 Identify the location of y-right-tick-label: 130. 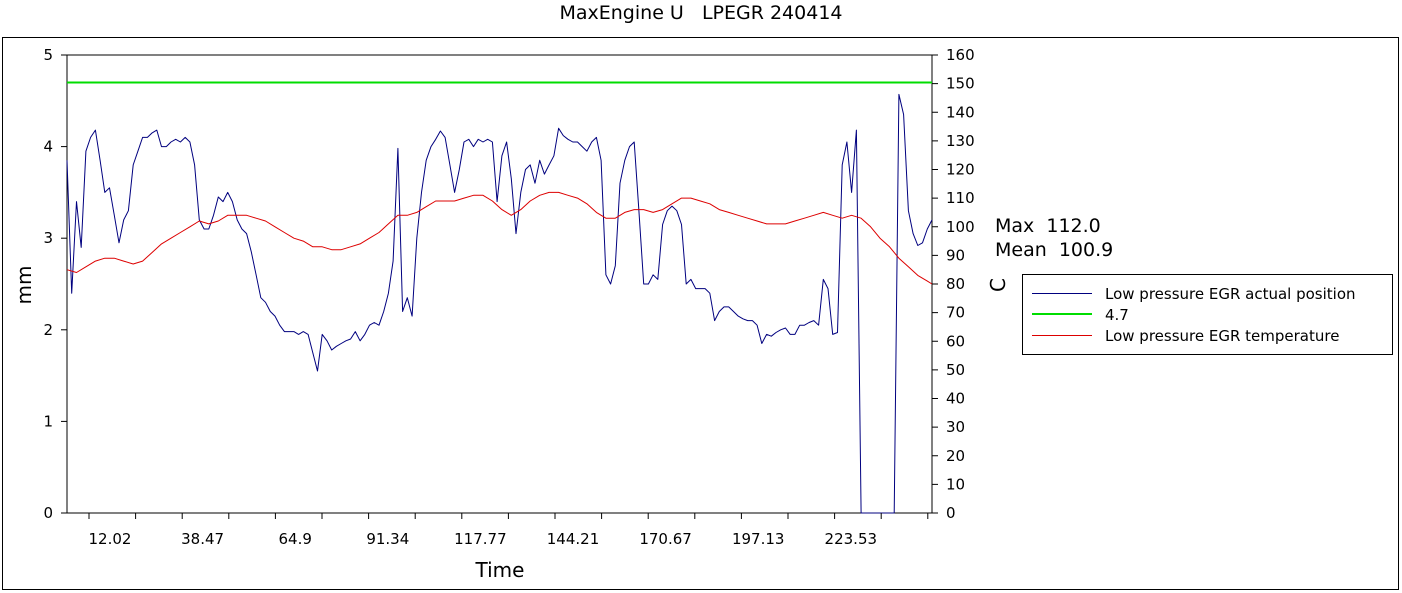
(960, 141).